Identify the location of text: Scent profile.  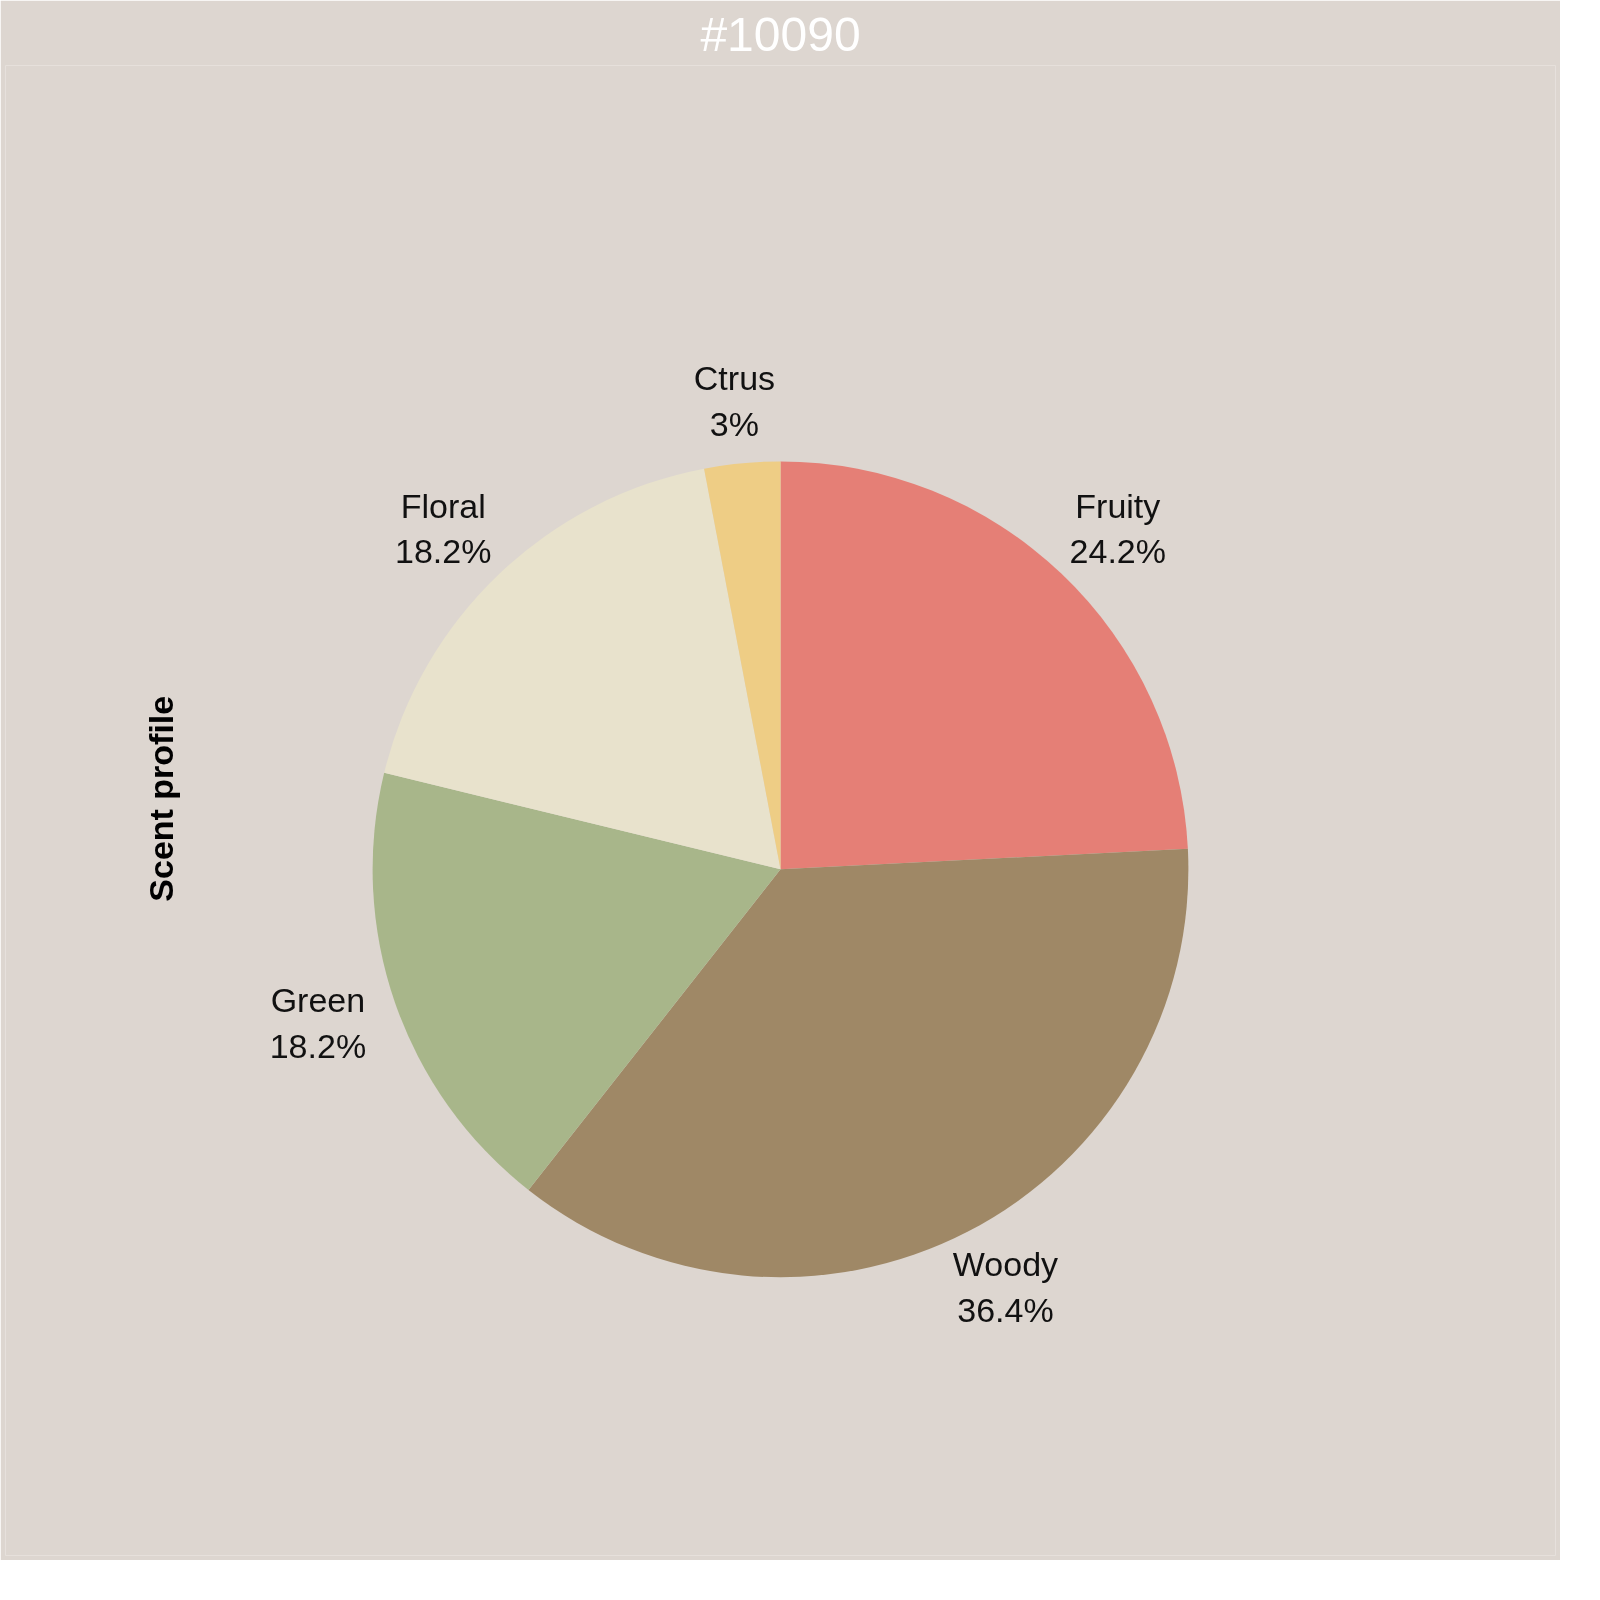
(160, 798).